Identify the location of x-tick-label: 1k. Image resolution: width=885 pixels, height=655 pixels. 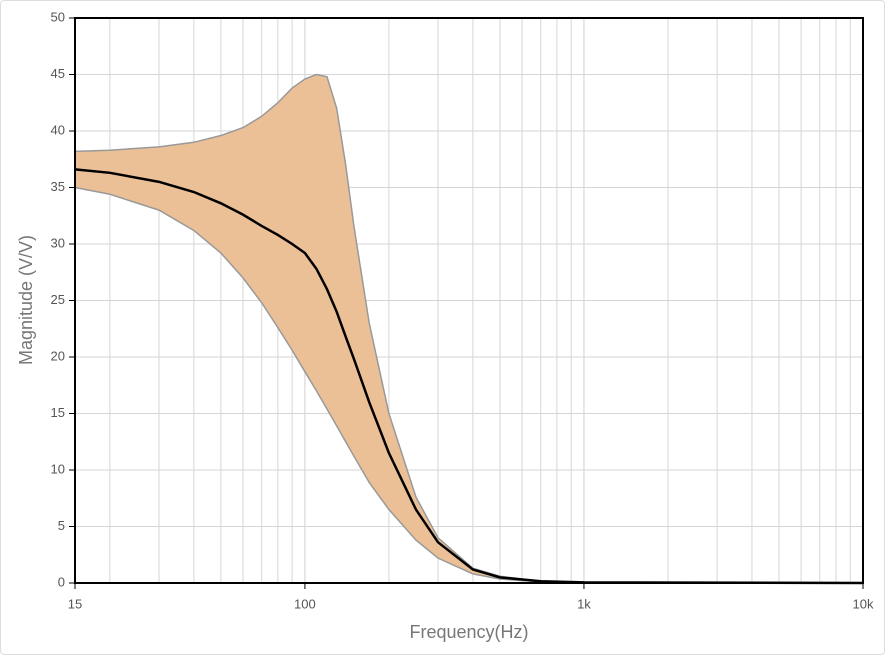
(584, 603).